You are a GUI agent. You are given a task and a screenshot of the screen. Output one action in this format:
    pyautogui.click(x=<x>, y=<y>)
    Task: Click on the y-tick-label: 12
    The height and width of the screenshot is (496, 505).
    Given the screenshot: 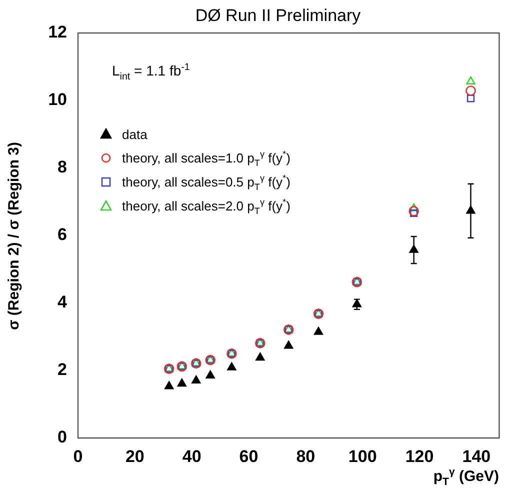 What is the action you would take?
    pyautogui.click(x=57, y=32)
    